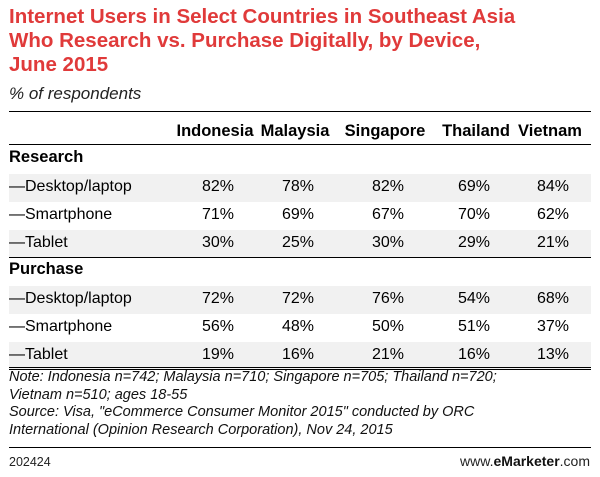 This screenshot has height=477, width=600. I want to click on note-line: Vietnam n=510; ages 18-55, so click(98, 394).